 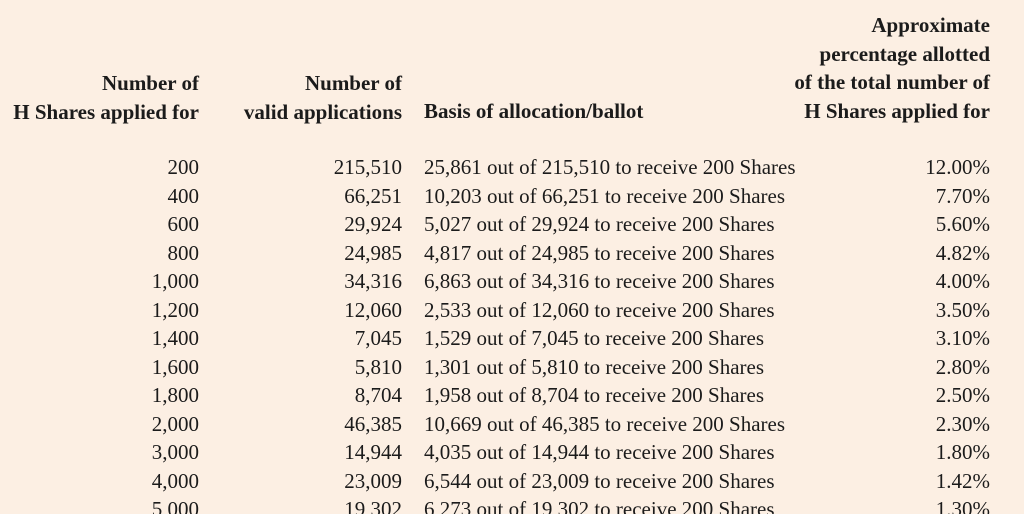 What do you see at coordinates (962, 338) in the screenshot?
I see `cell-percentage: 3.10%` at bounding box center [962, 338].